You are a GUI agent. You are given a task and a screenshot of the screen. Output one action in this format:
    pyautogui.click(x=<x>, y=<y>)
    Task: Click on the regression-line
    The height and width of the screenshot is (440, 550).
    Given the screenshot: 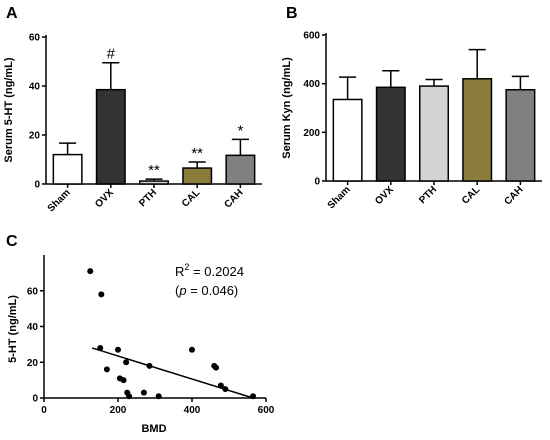 What is the action you would take?
    pyautogui.click(x=172, y=373)
    